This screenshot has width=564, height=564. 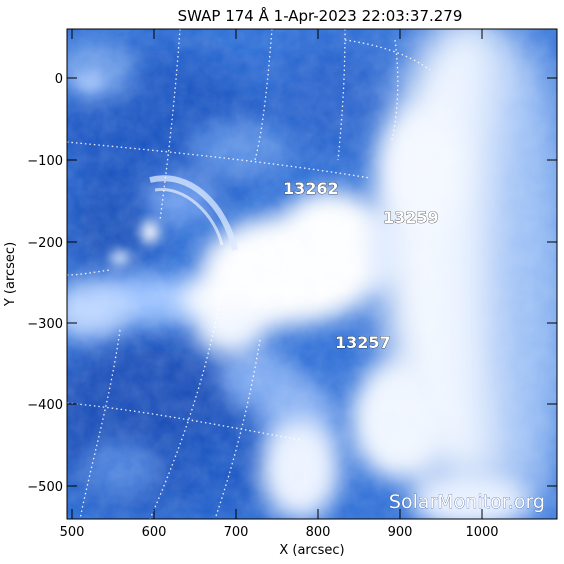 What do you see at coordinates (45, 324) in the screenshot?
I see `y-tick-label: −300` at bounding box center [45, 324].